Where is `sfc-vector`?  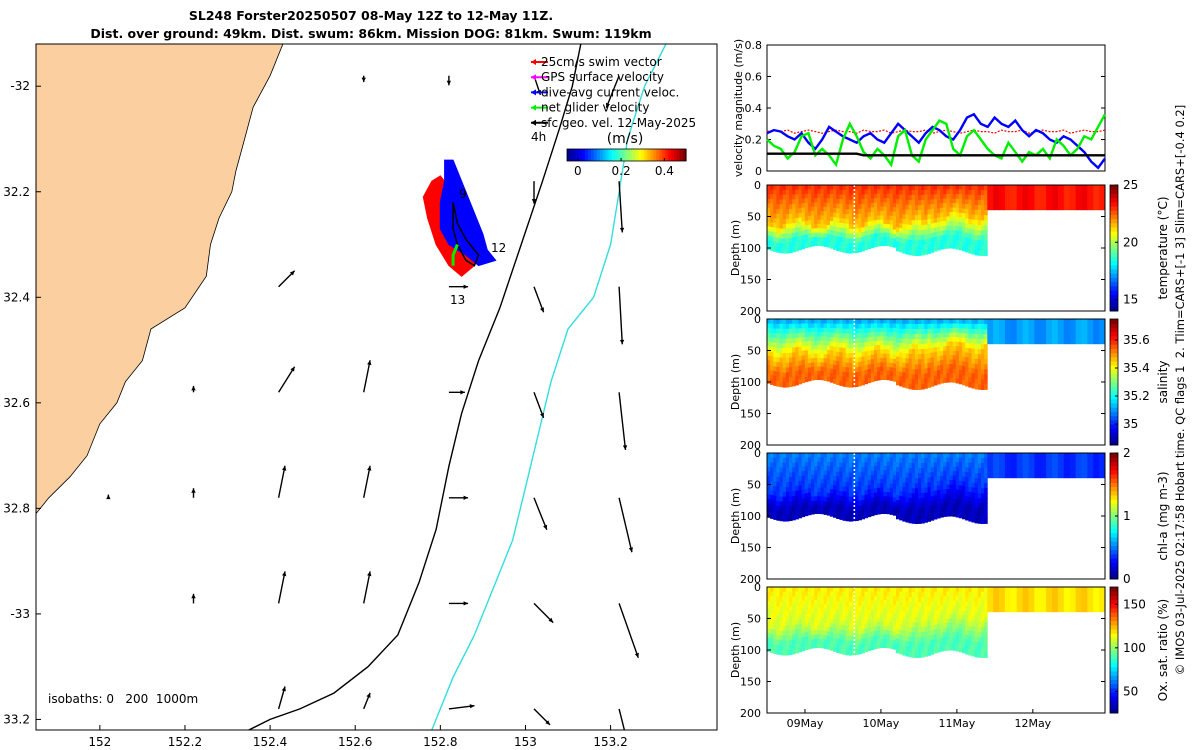 sfc-vector is located at coordinates (621, 315).